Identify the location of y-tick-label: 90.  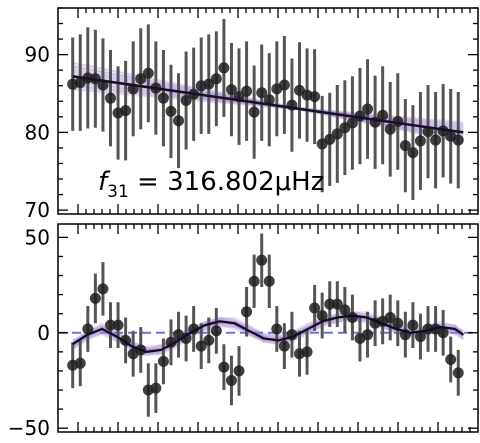
(37, 55).